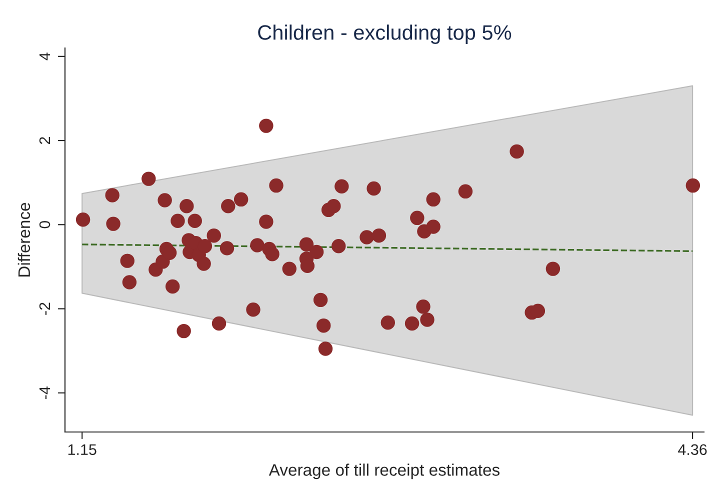  I want to click on y-axis-title: Difference, so click(24, 239).